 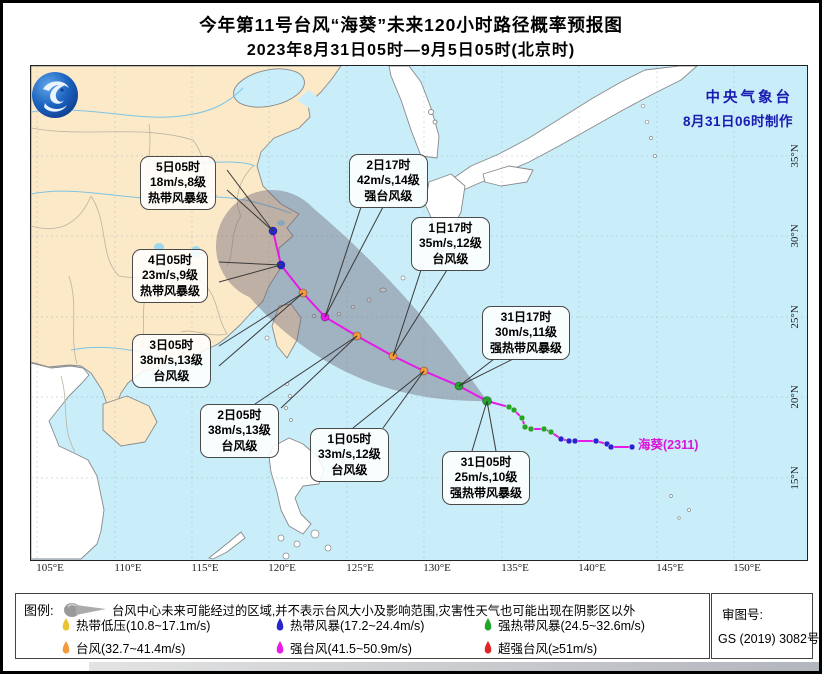 I want to click on lon-axis-label: 140°E, so click(x=592, y=568).